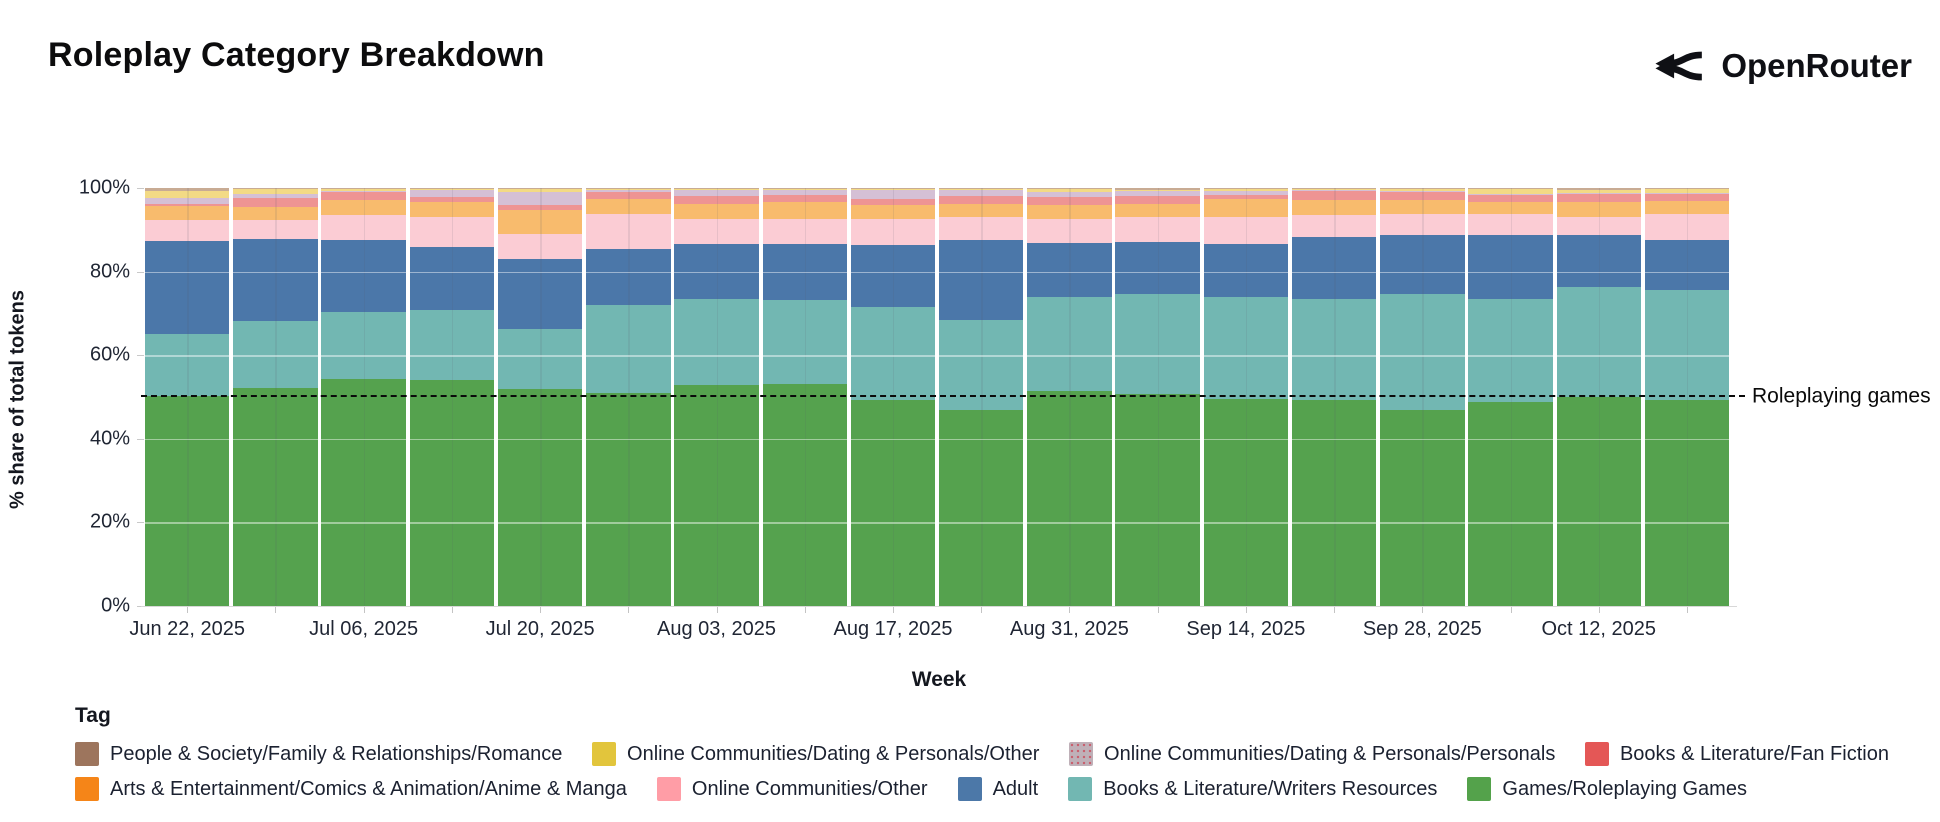 Image resolution: width=1940 pixels, height=822 pixels. I want to click on bar-week-jul-06-2025, so click(363, 397).